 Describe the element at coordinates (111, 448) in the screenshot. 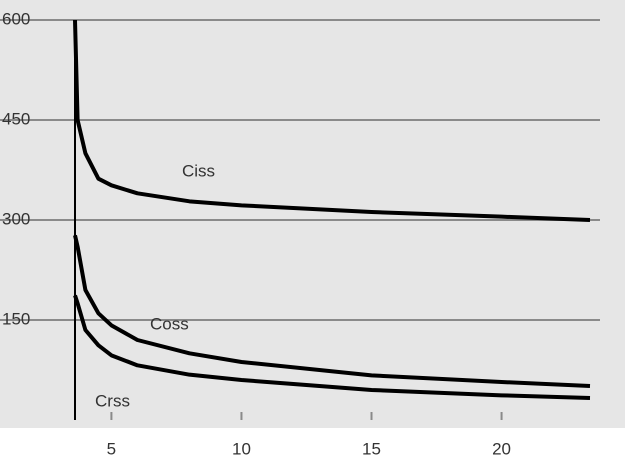

I see `x-tick-label: 5` at that location.